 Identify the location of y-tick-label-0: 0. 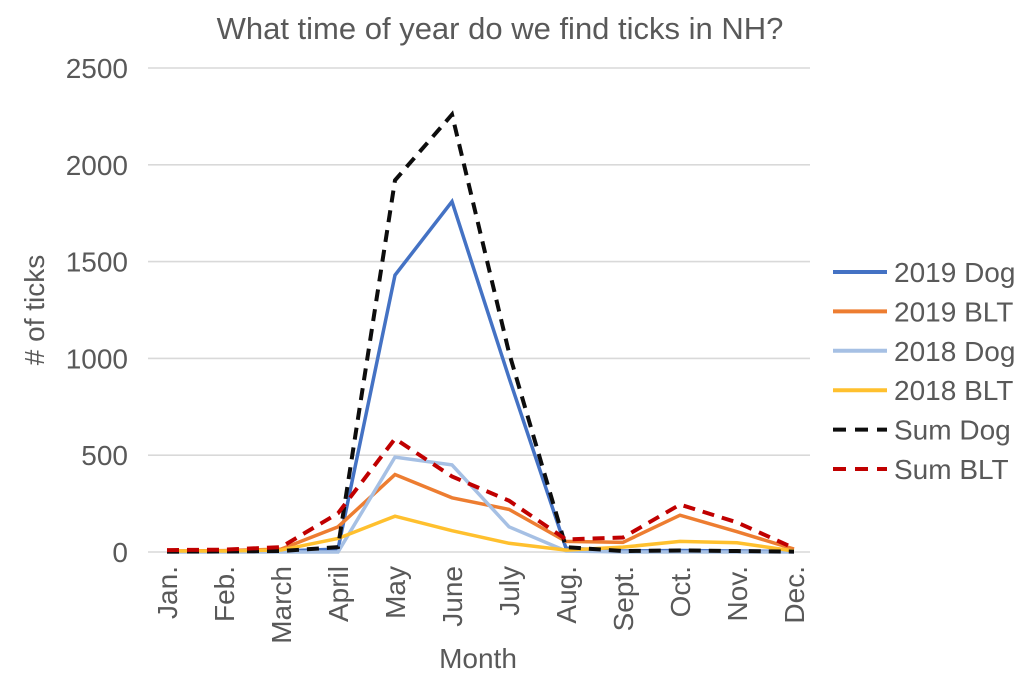
(120, 552).